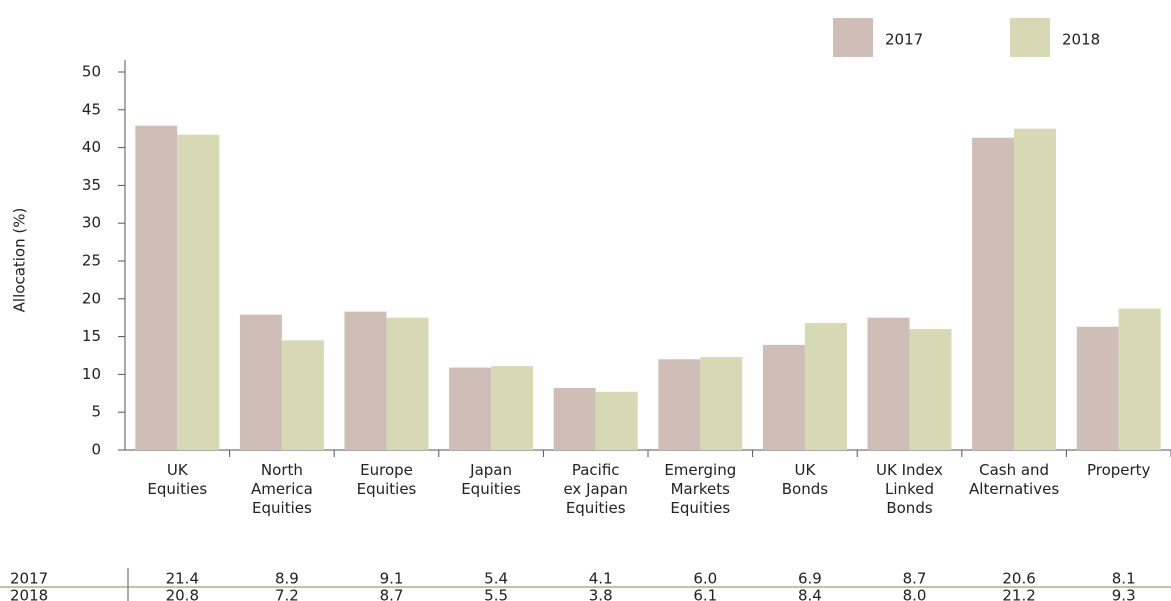  I want to click on x-tick-label: Europe Equities, so click(387, 479).